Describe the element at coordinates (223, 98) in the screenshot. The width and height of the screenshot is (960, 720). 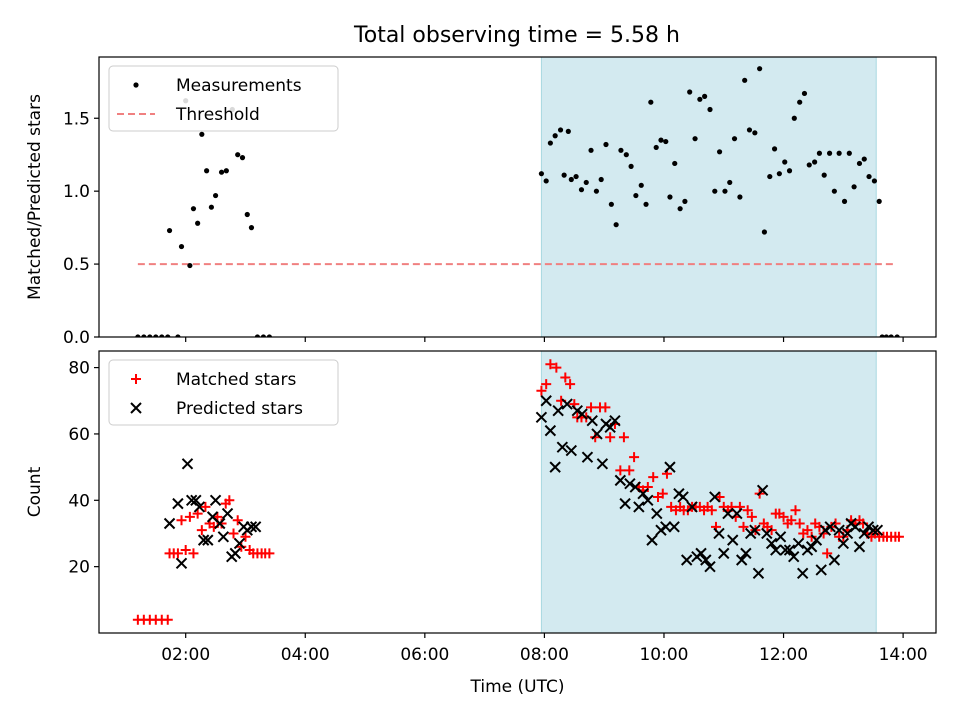
I see `legend: Measurements Threshold` at that location.